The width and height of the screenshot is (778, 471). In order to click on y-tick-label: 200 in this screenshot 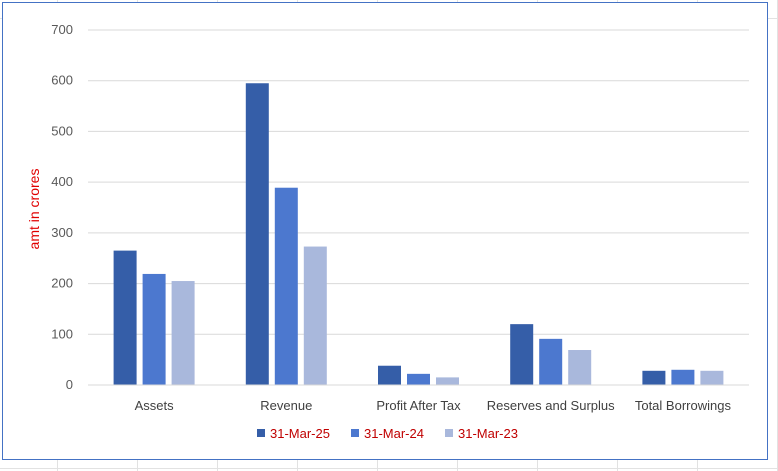, I will do `click(62, 283)`.